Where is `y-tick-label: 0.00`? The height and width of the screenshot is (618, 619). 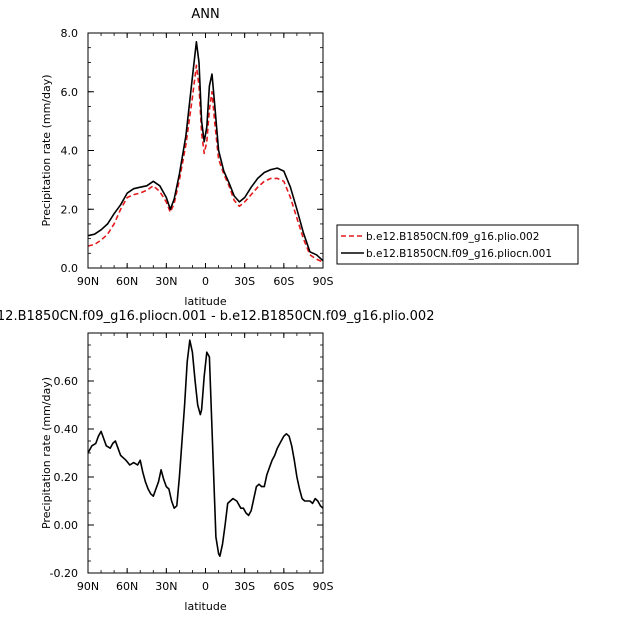
y-tick-label: 0.00 is located at coordinates (66, 525).